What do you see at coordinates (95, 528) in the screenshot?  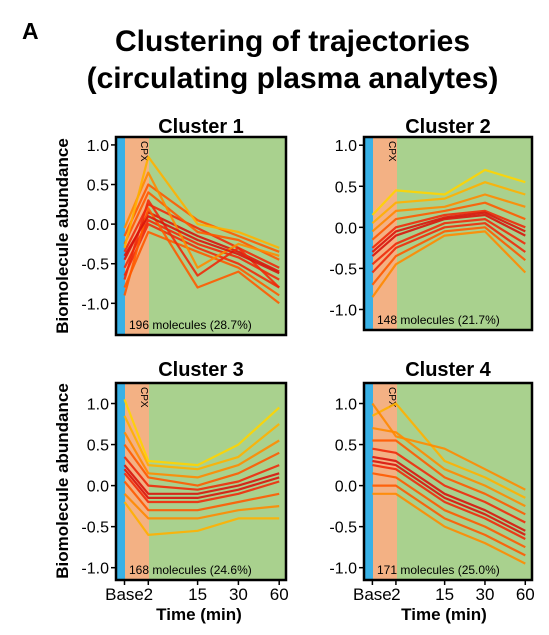 I see `y-tick-label-3-4: -0.5` at bounding box center [95, 528].